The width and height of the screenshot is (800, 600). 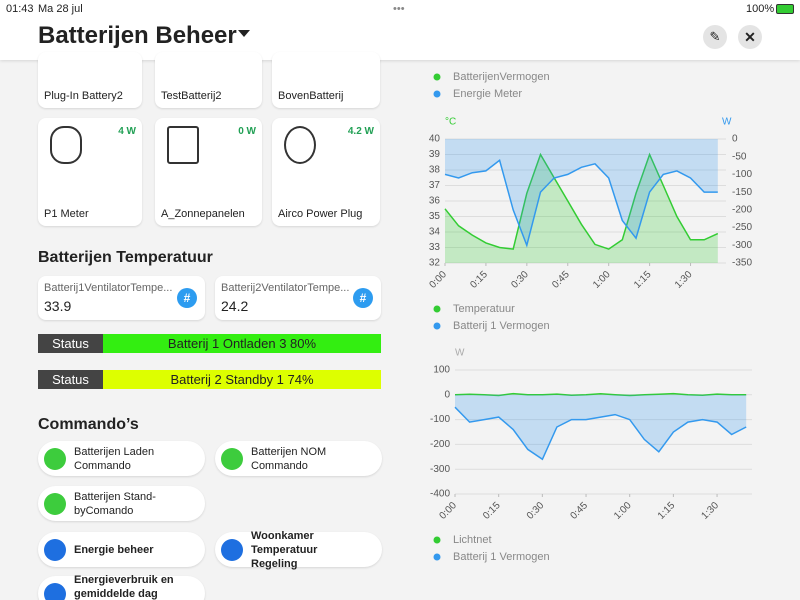 I want to click on y-tick-label: 36, so click(x=435, y=201).